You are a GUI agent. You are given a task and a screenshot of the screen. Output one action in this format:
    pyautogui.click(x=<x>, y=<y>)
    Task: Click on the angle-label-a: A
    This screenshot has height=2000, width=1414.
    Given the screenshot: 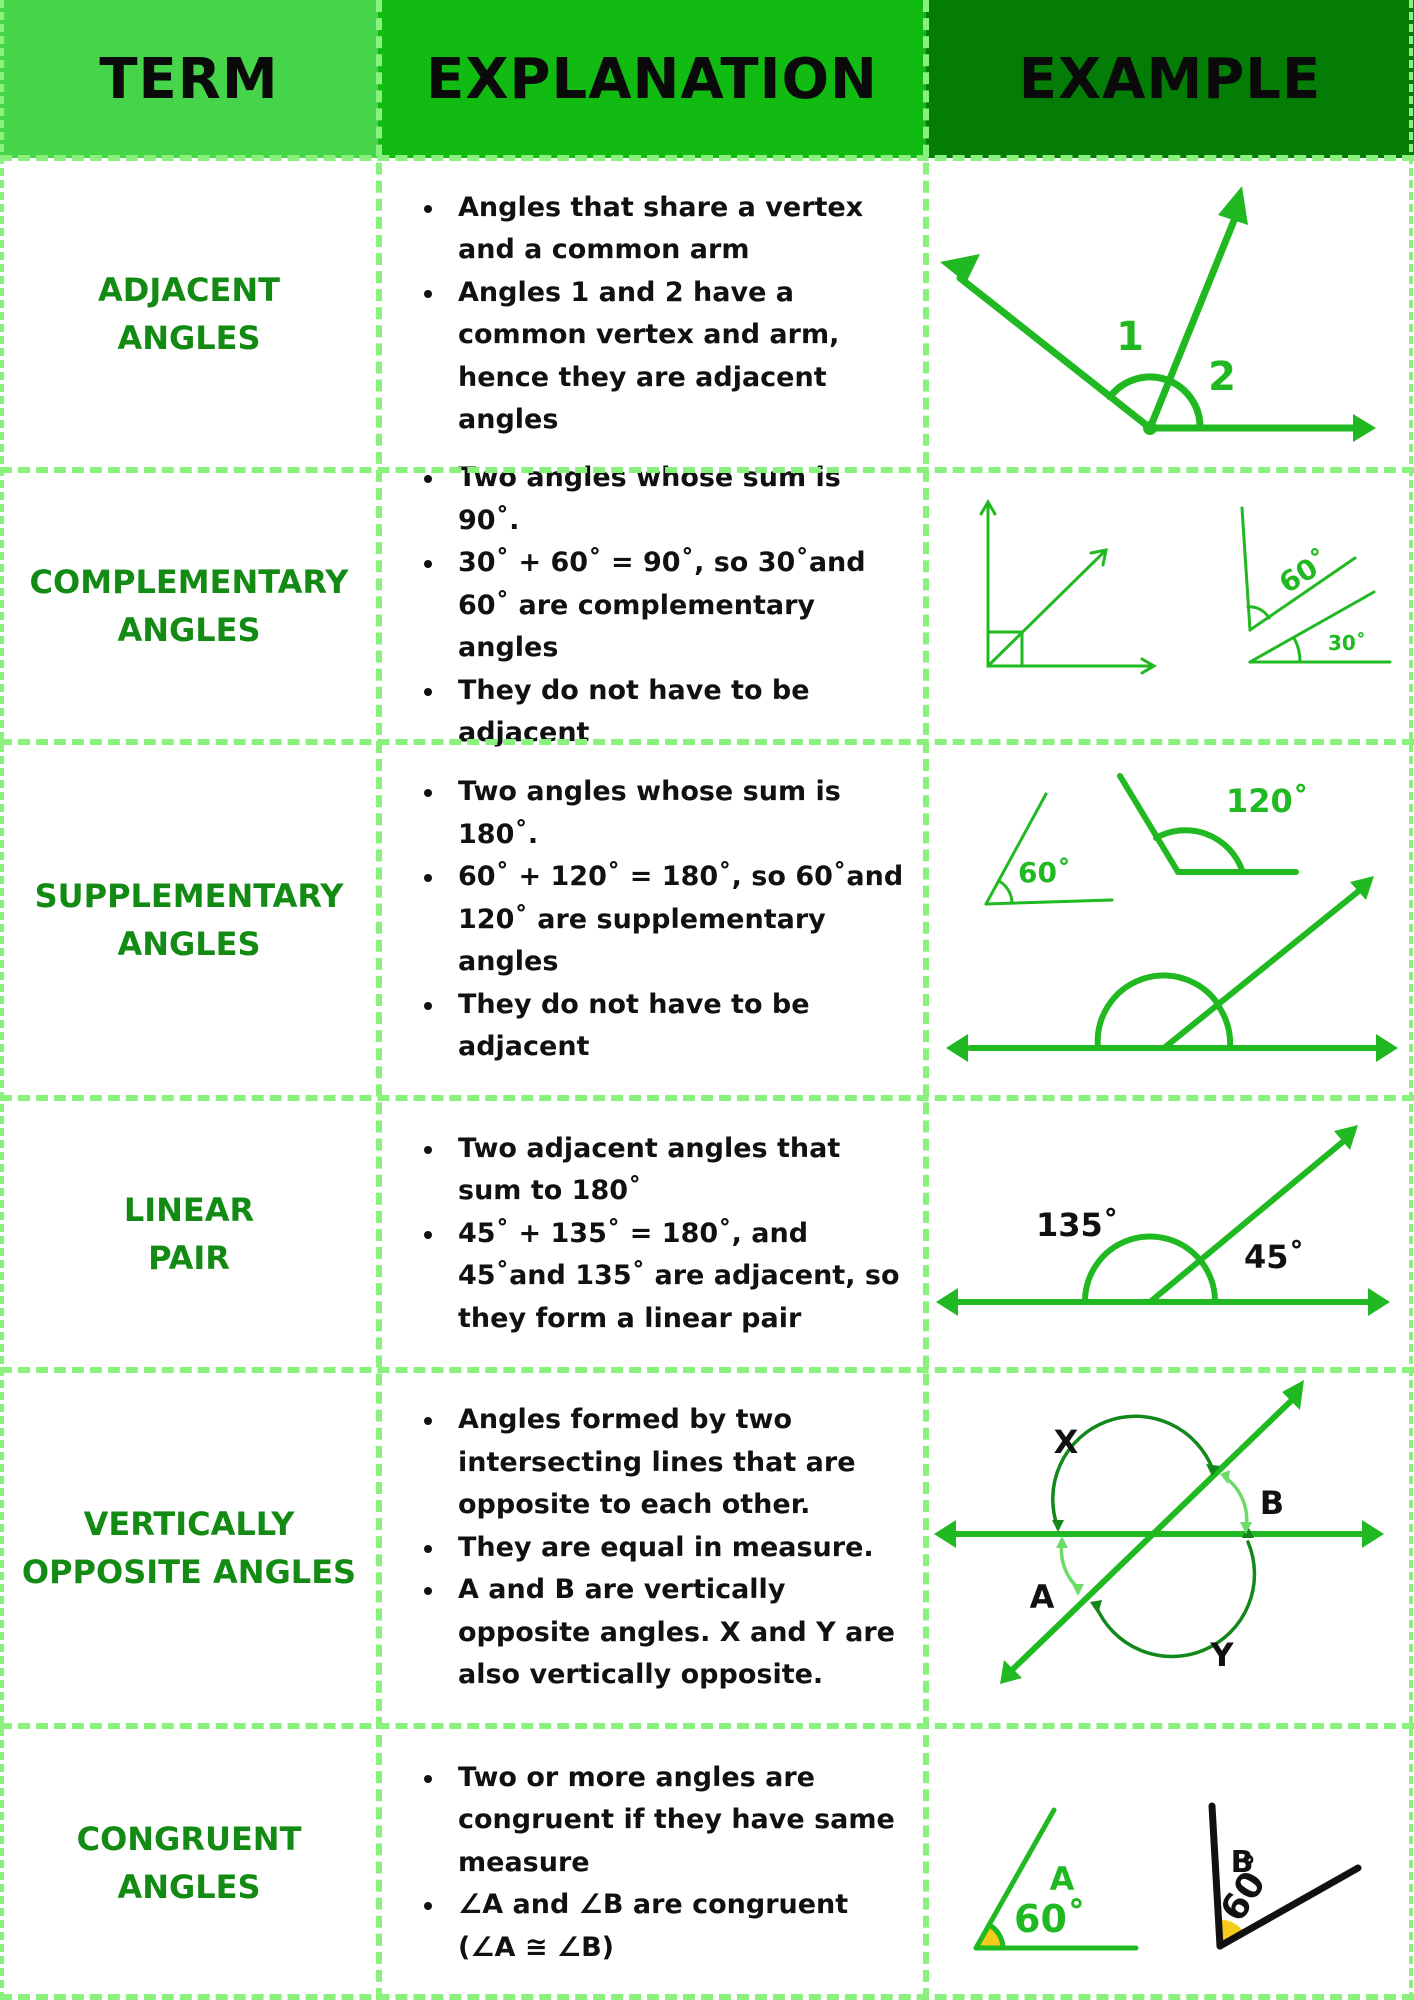 What is the action you would take?
    pyautogui.click(x=1042, y=1597)
    